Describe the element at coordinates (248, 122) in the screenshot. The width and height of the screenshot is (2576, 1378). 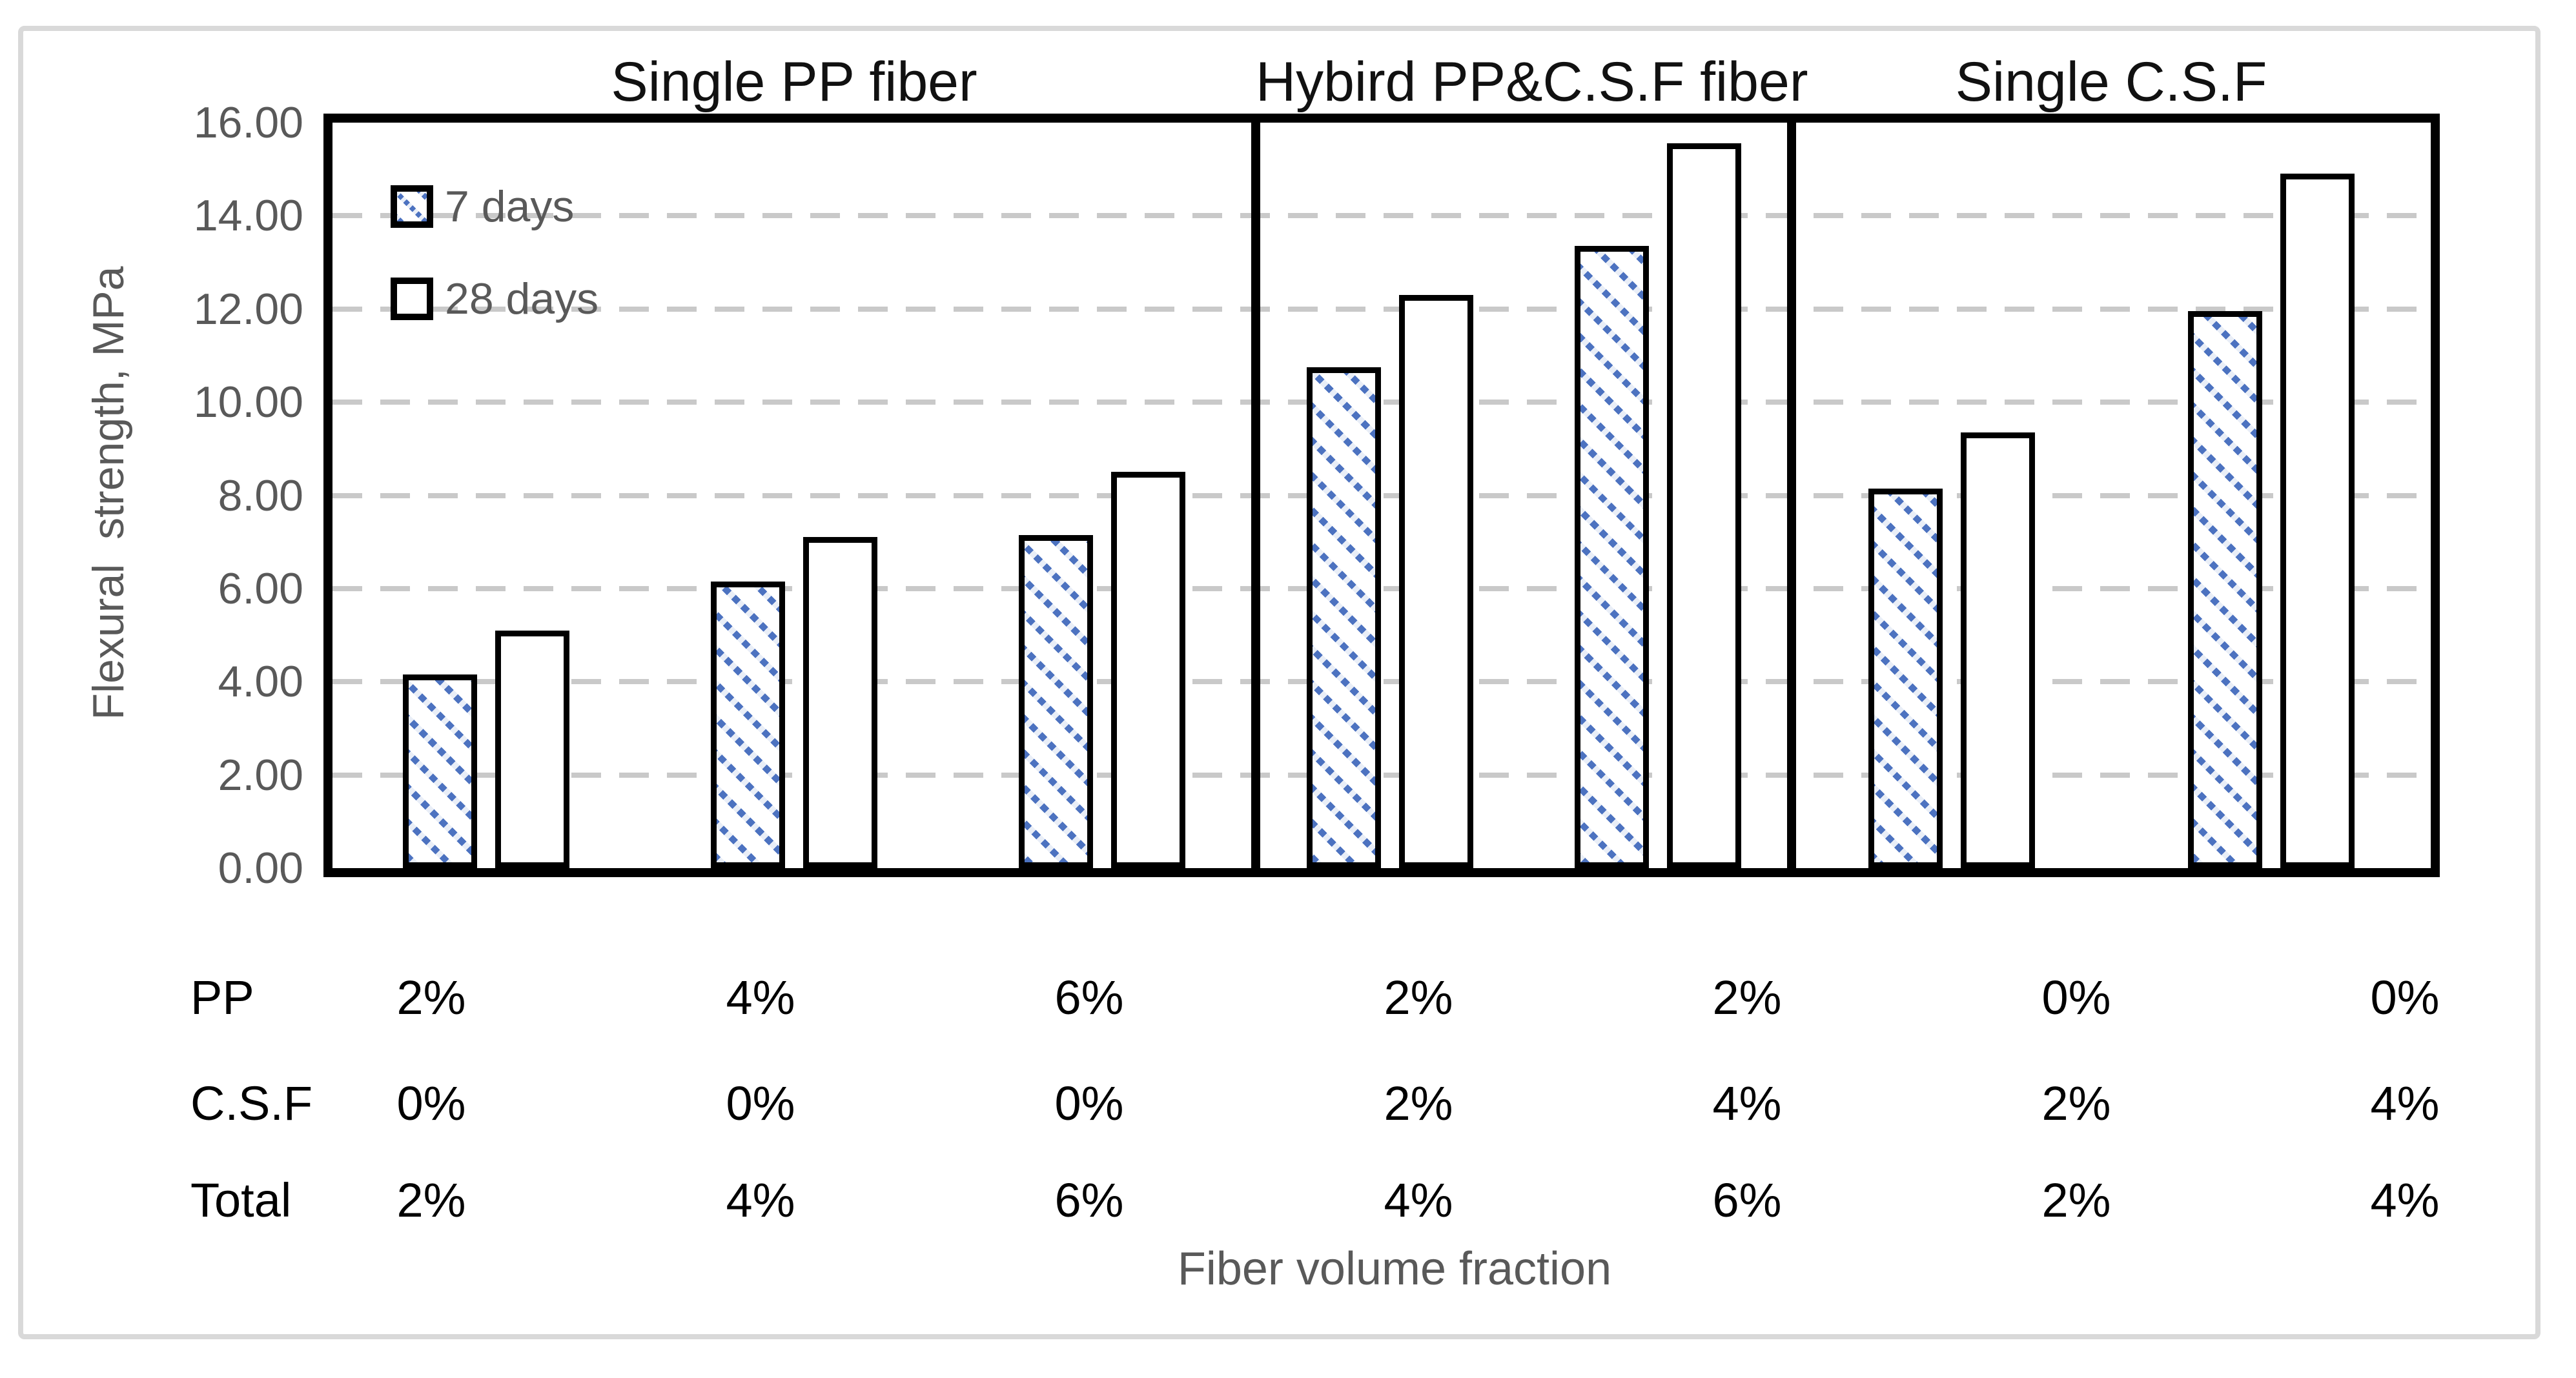
I see `y-tick-label: 16.00` at that location.